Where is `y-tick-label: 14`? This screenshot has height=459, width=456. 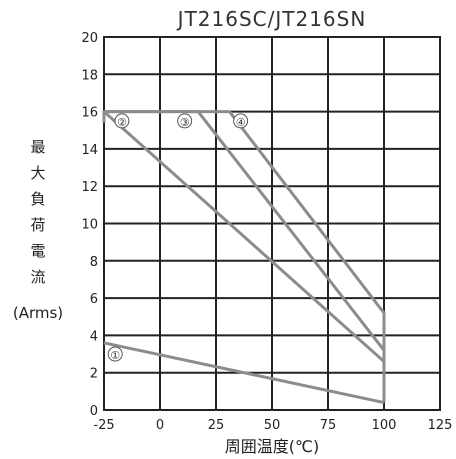
y-tick-label: 14 is located at coordinates (89, 150).